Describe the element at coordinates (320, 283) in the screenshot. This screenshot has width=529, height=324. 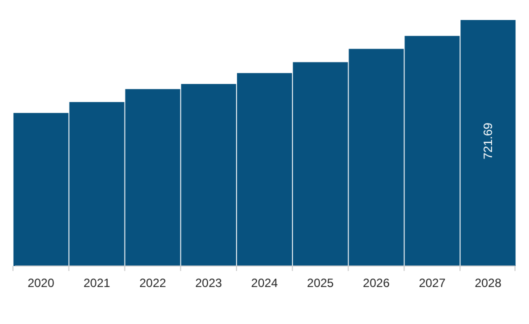
I see `x-tick-label: 2025` at that location.